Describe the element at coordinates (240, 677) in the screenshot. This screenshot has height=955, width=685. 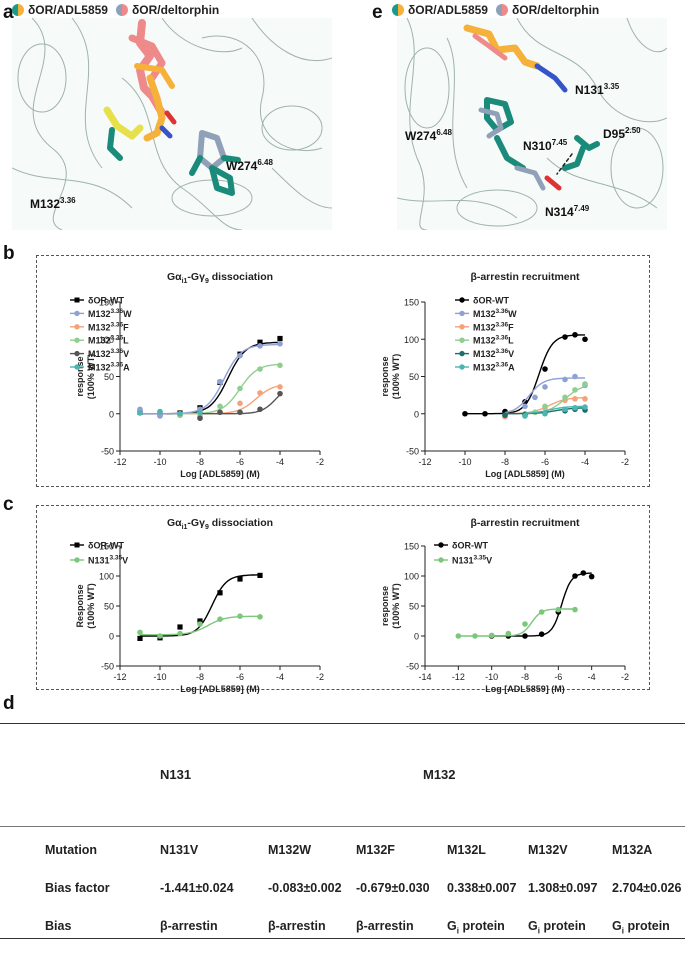
I see `x-tick-label: -6` at that location.